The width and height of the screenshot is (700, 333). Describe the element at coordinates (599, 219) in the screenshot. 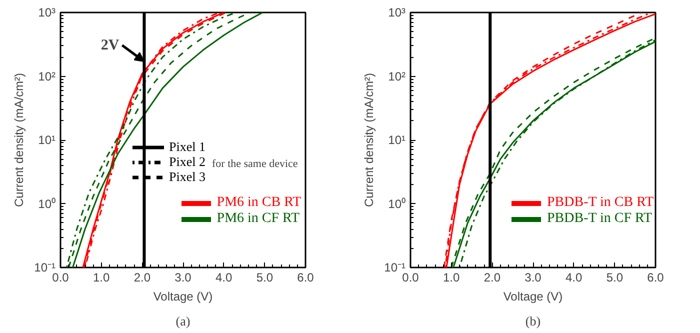

I see `legend-label: PBDB-T in CF RT` at that location.